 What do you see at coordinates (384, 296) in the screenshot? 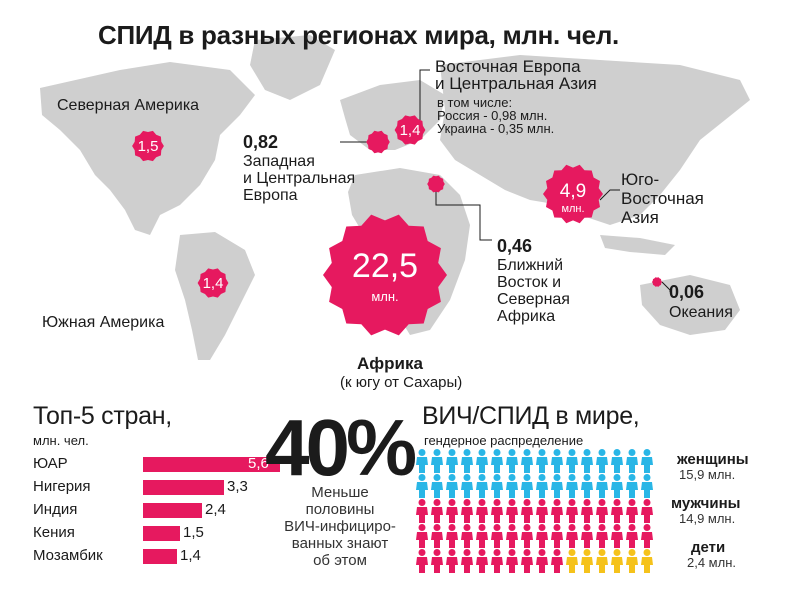
I see `bubble-unit-africa: млн.` at bounding box center [384, 296].